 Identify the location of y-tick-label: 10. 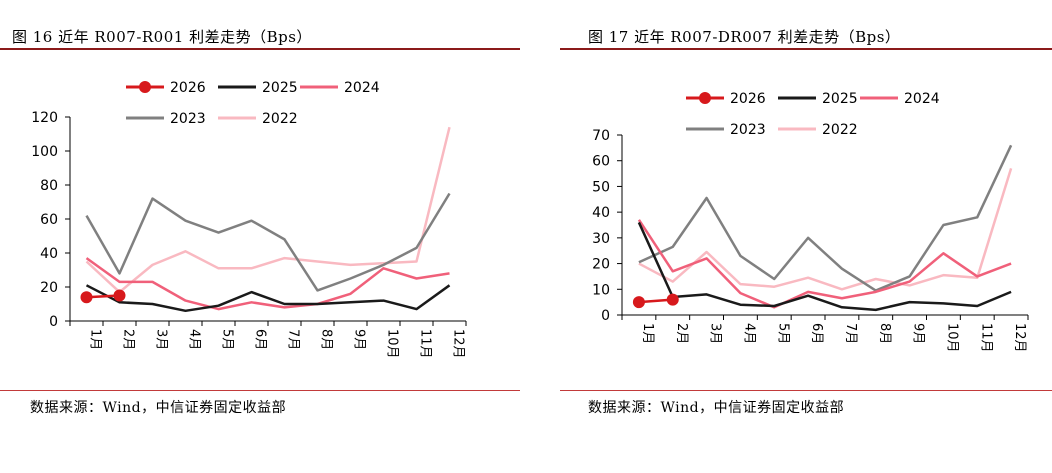
(601, 290).